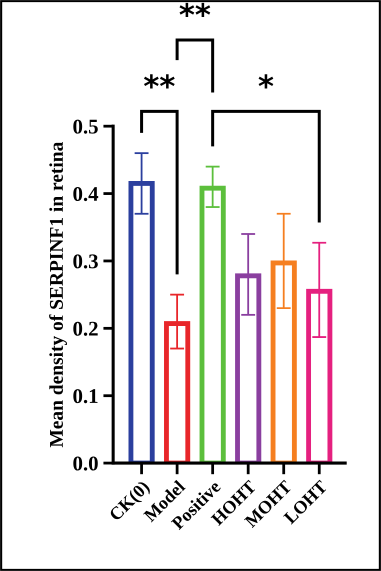 The height and width of the screenshot is (571, 381). What do you see at coordinates (85, 261) in the screenshot?
I see `y-tick-label: 0.3` at bounding box center [85, 261].